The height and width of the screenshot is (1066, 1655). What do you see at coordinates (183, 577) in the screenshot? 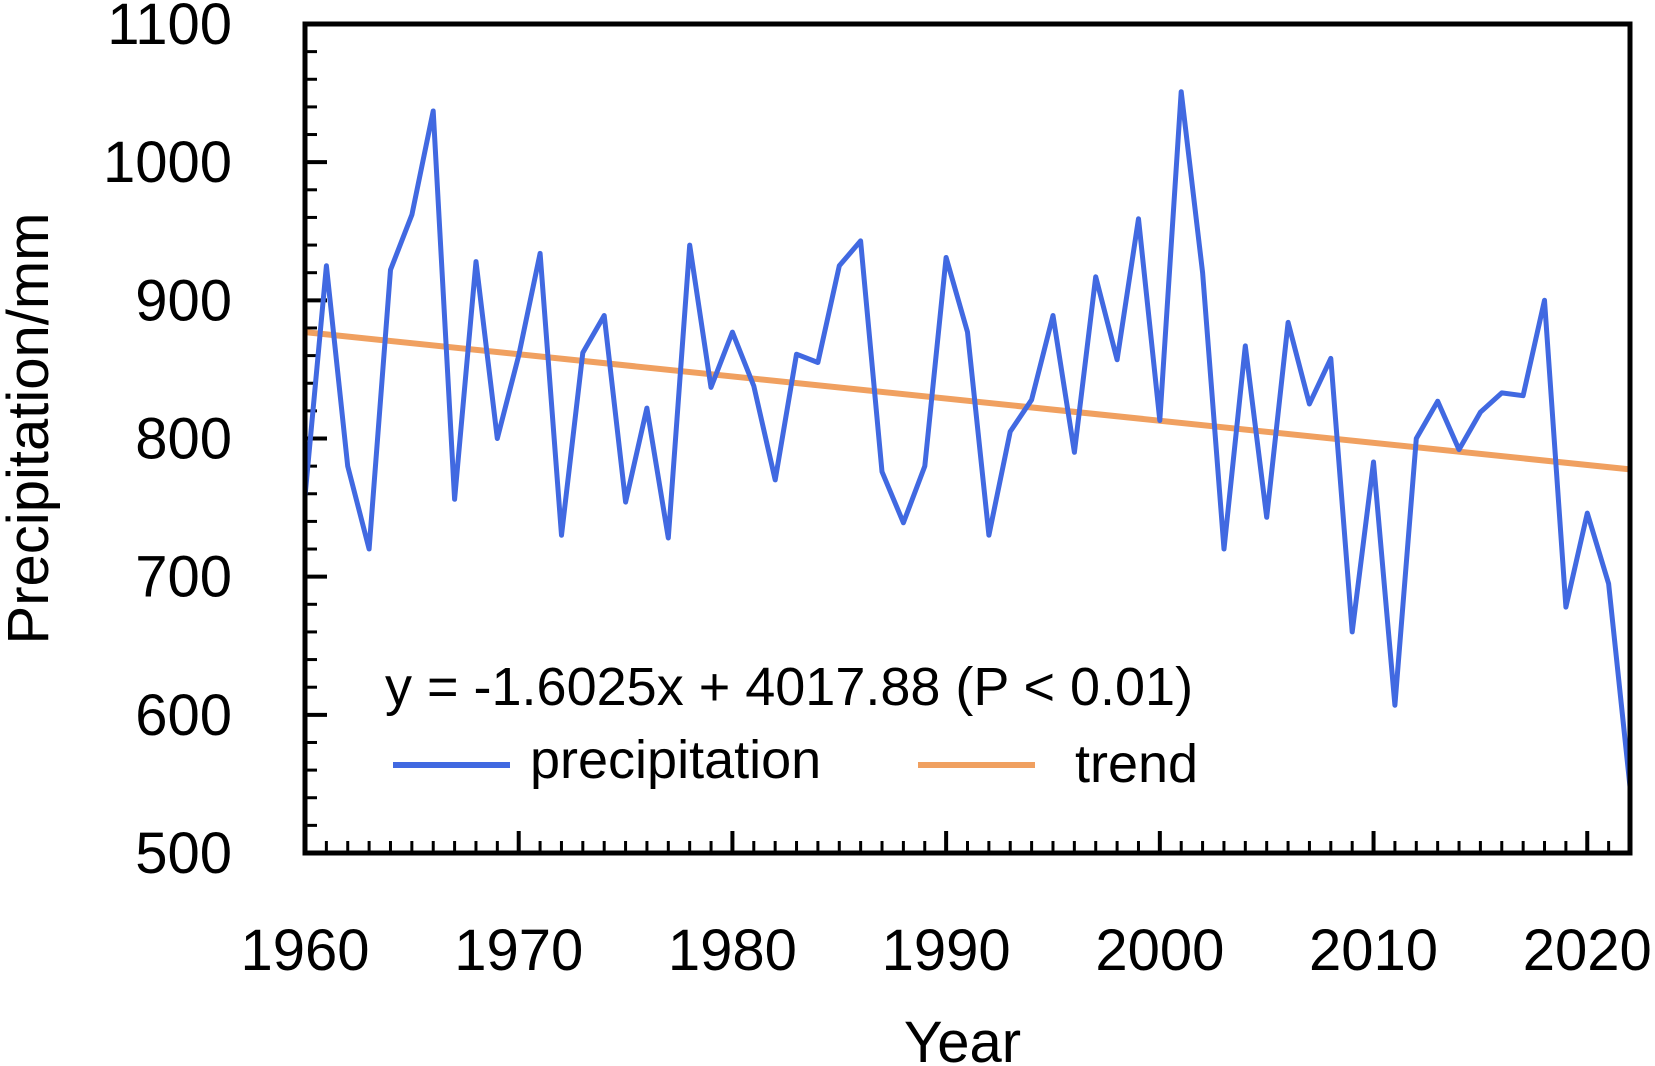
I see `y-tick-label: 700` at bounding box center [183, 577].